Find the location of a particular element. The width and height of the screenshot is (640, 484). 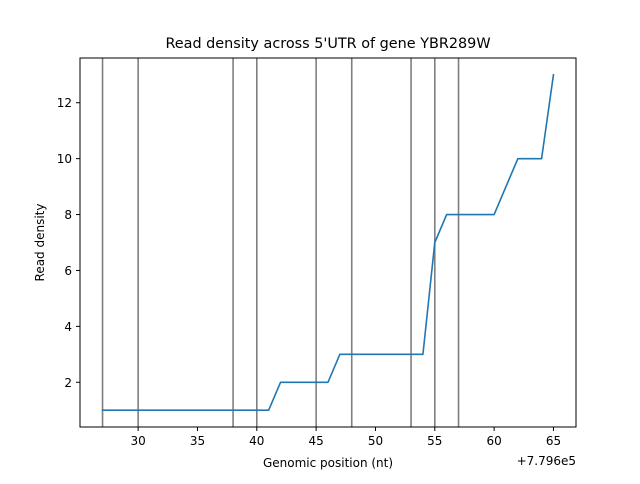

y-tick-label: 12 is located at coordinates (64, 103).